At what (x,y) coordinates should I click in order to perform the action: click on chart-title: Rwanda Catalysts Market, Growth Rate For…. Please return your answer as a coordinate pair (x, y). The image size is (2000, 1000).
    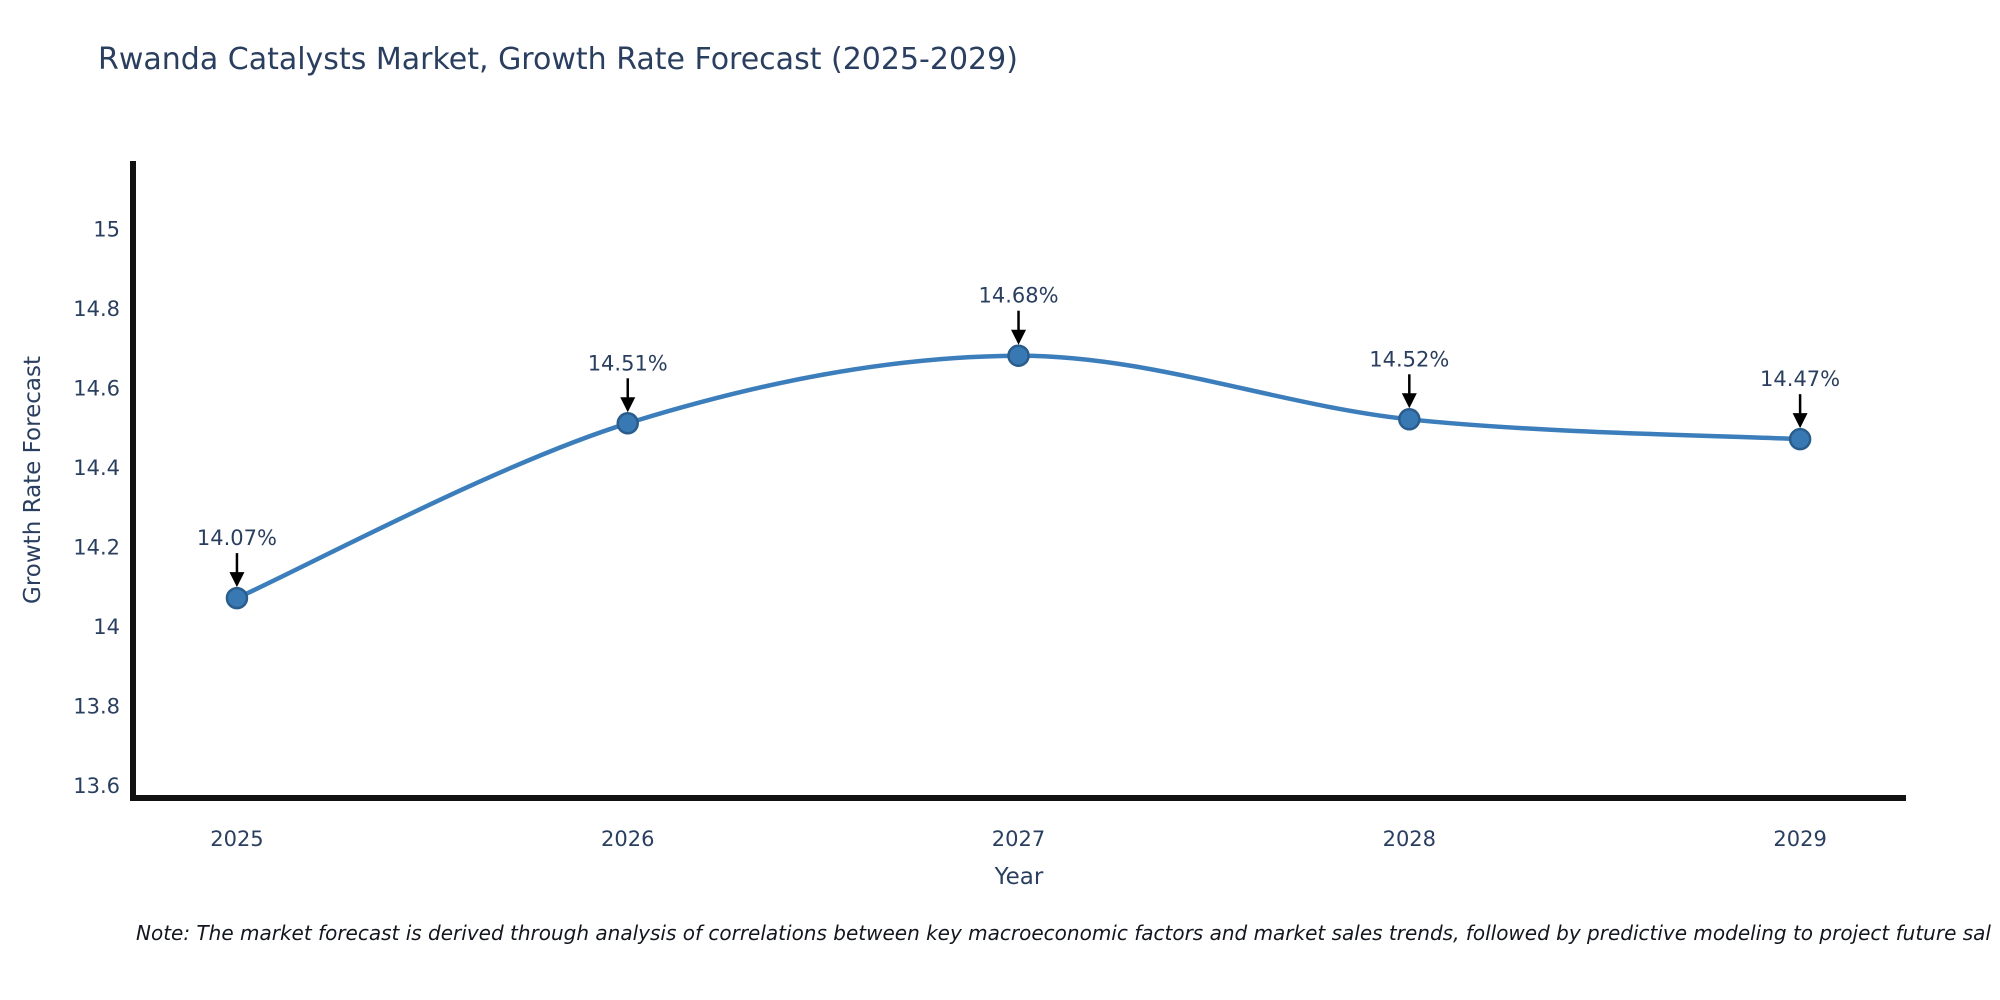
    Looking at the image, I should click on (558, 59).